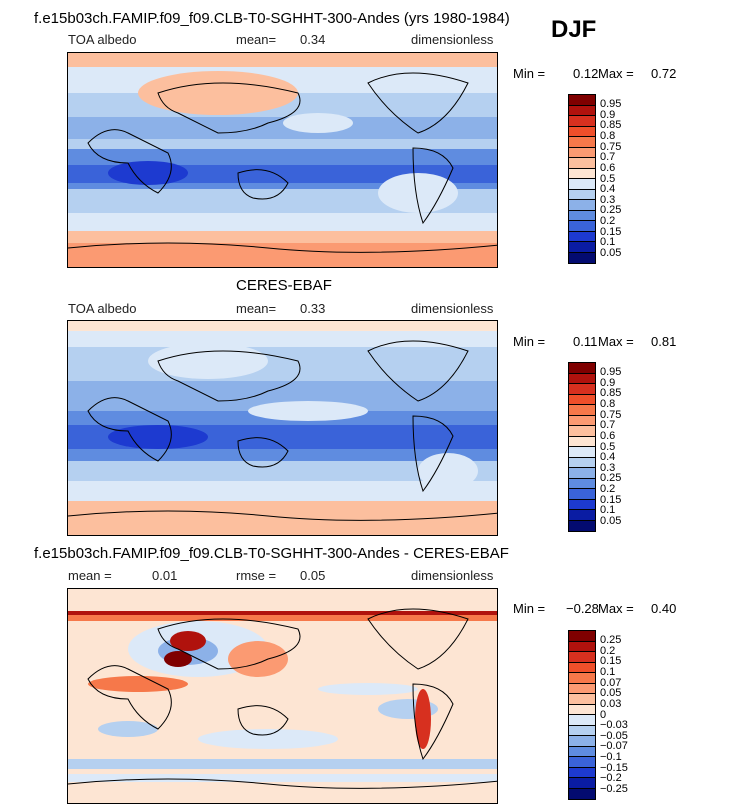  What do you see at coordinates (574, 29) in the screenshot?
I see `season-label: DJF` at bounding box center [574, 29].